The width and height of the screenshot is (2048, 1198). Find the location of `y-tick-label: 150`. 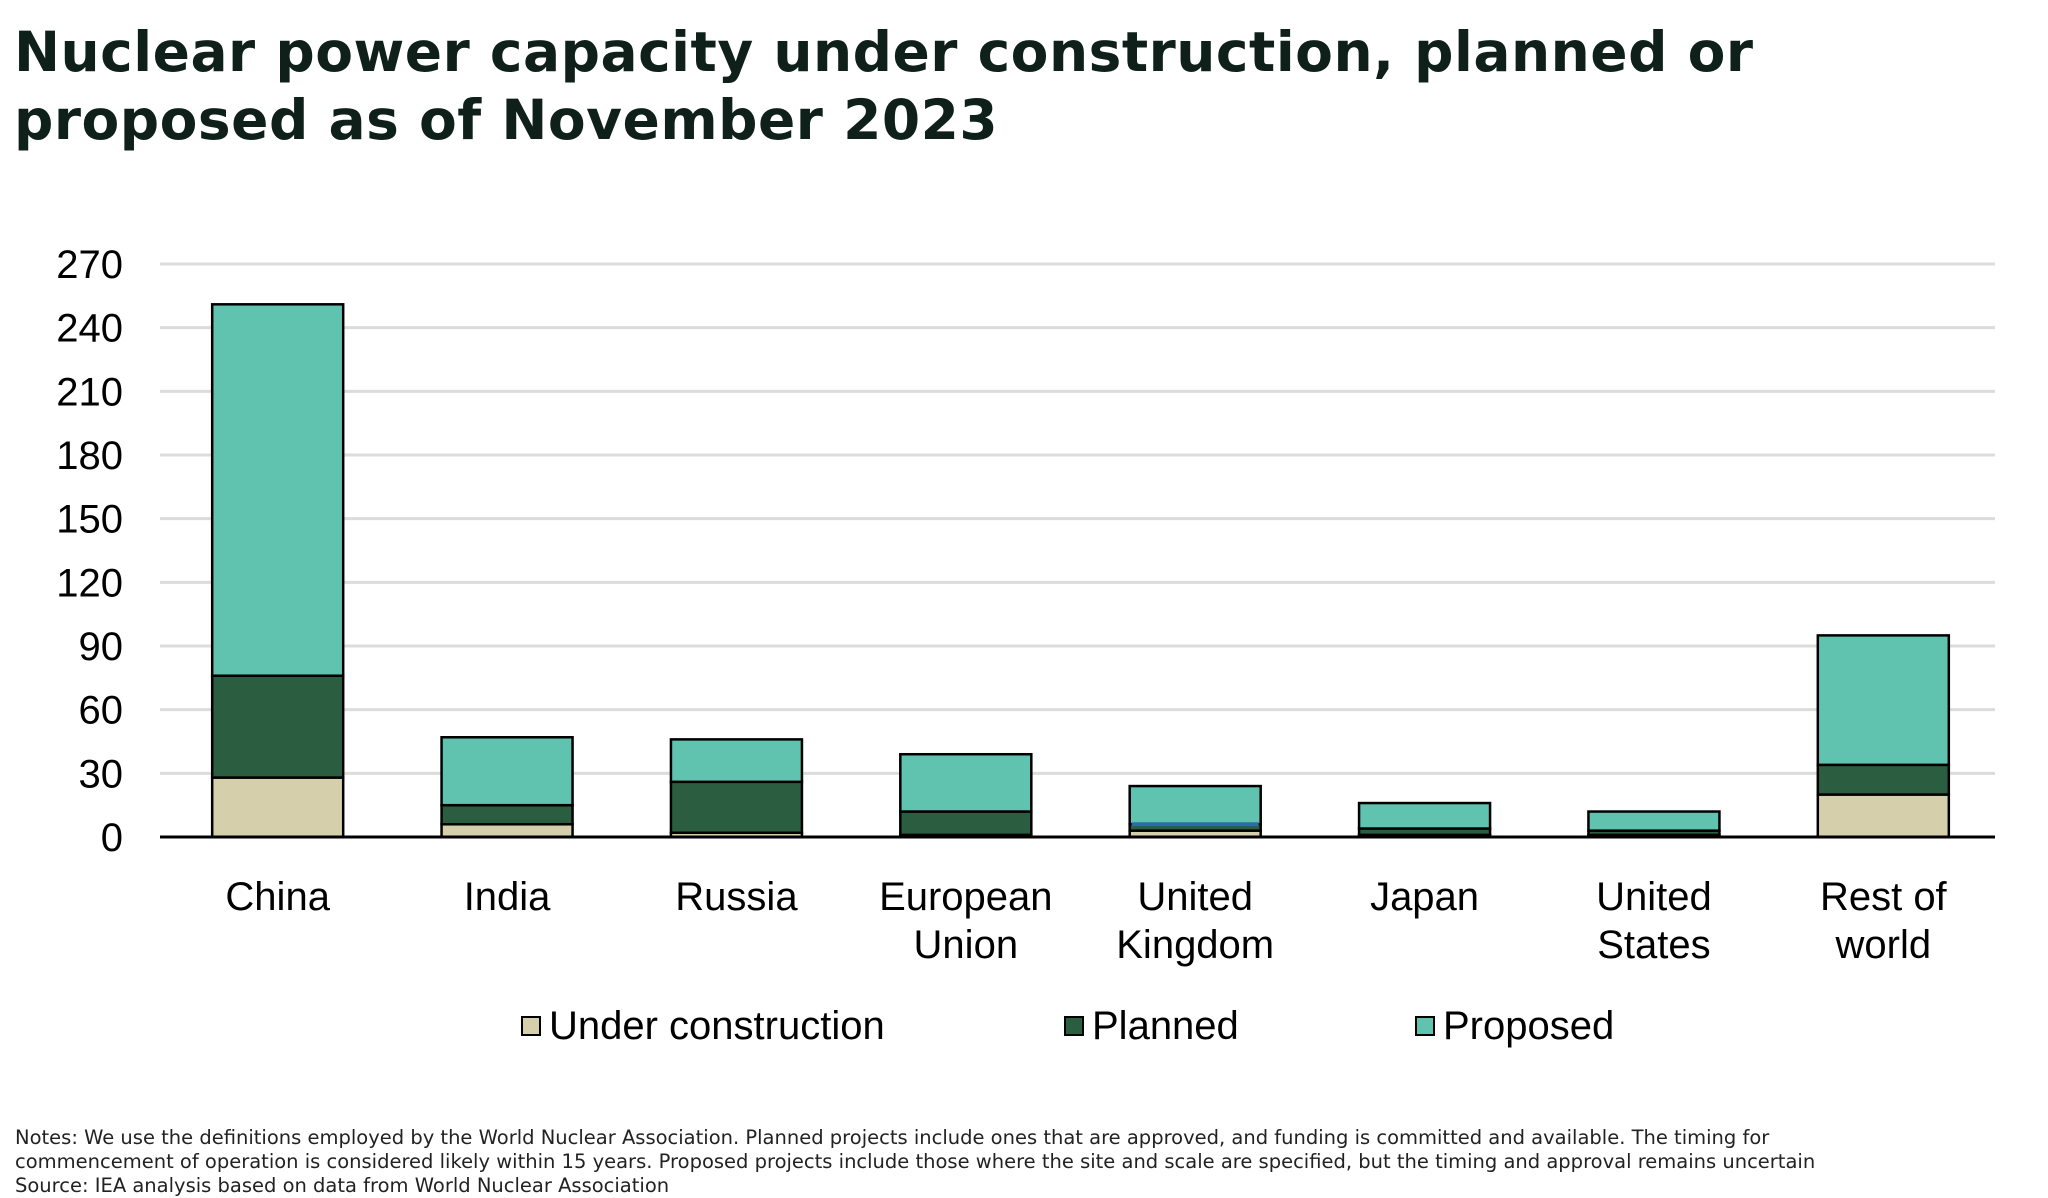

y-tick-label: 150 is located at coordinates (89, 520).